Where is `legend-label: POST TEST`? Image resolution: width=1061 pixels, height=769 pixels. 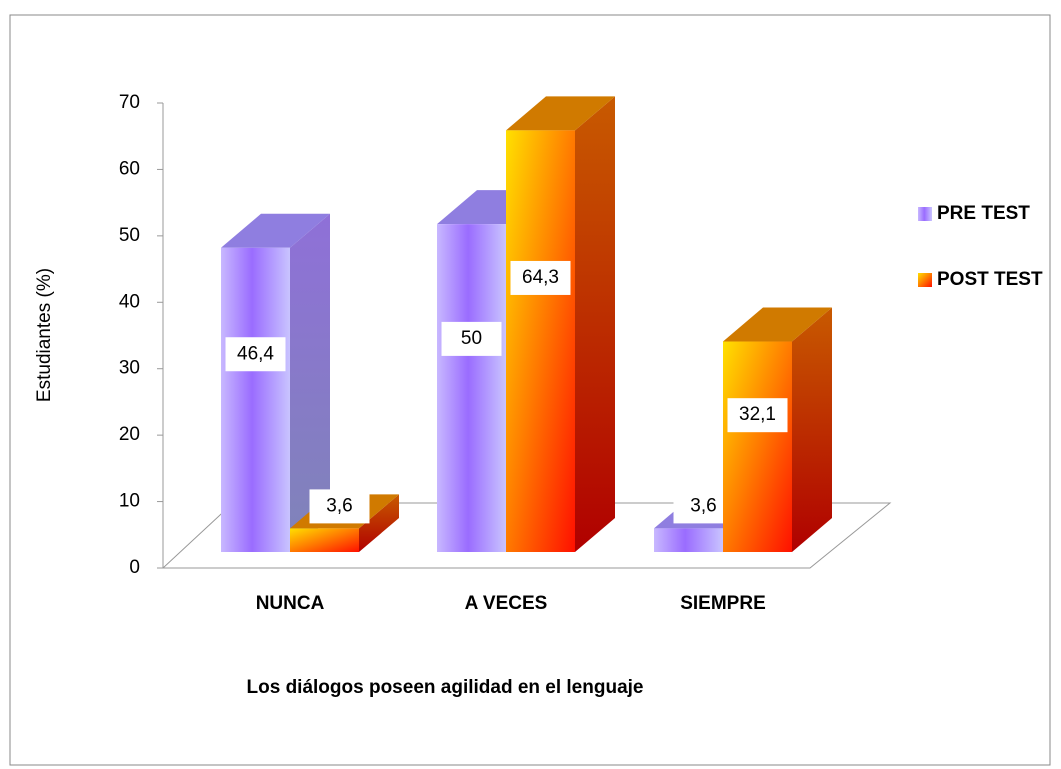
legend-label: POST TEST is located at coordinates (990, 279).